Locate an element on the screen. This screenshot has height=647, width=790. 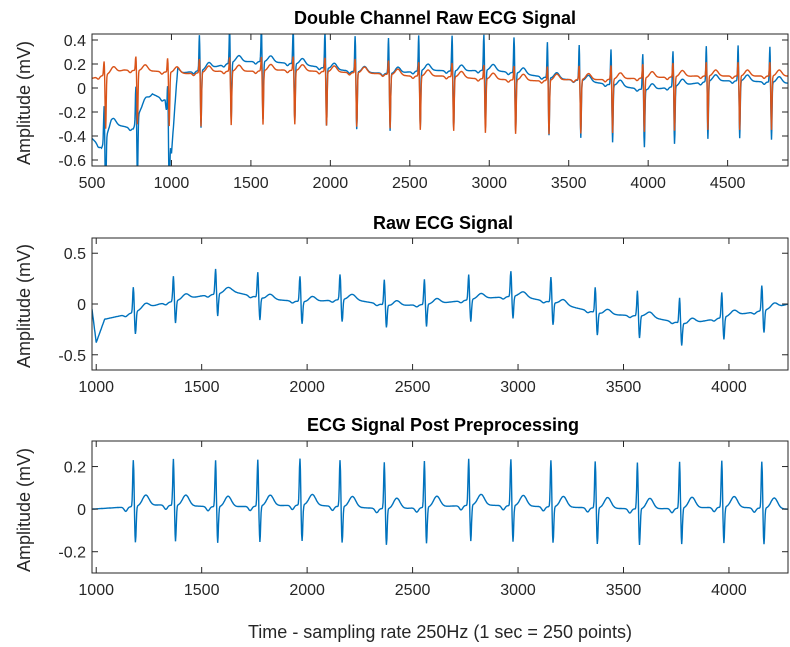
panel-title: Double Channel Raw ECG Signal is located at coordinates (435, 18).